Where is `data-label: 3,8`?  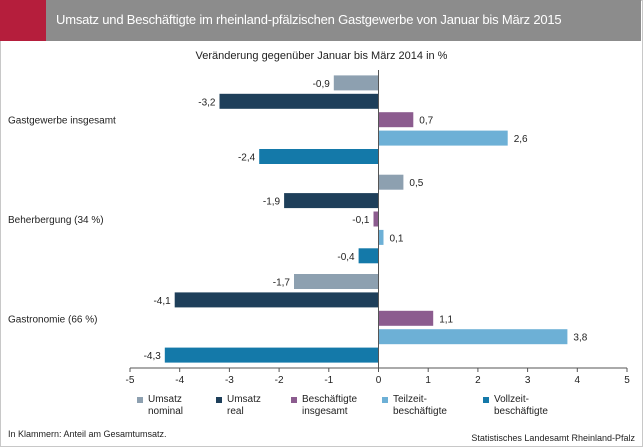 data-label: 3,8 is located at coordinates (580, 338).